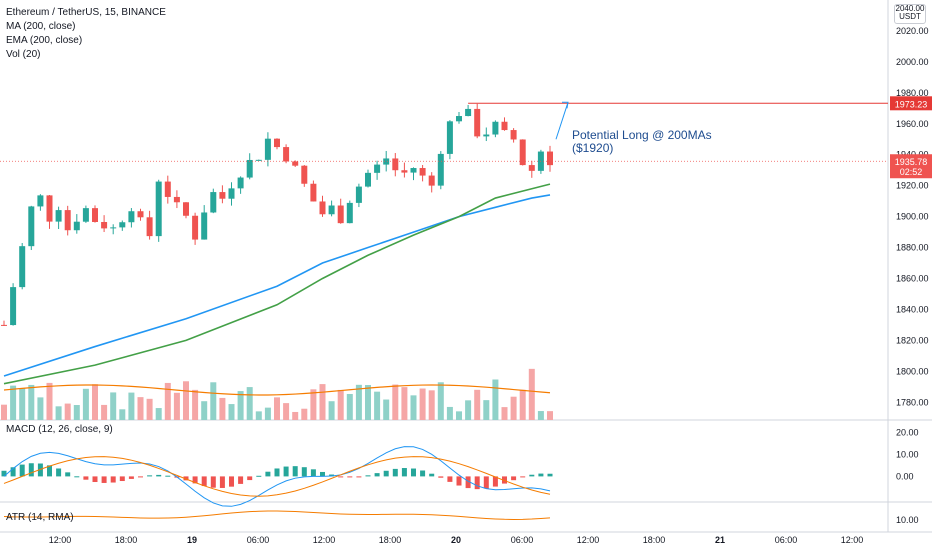 This screenshot has height=555, width=932. What do you see at coordinates (277, 515) in the screenshot?
I see `atr-line` at bounding box center [277, 515].